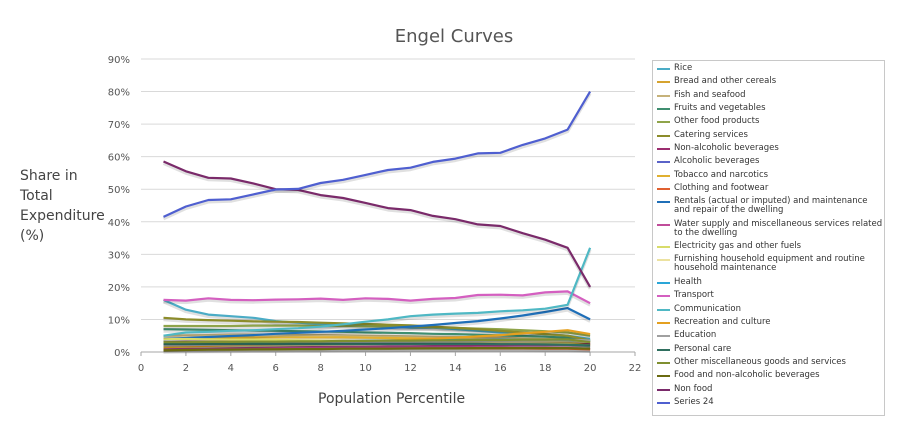  Describe the element at coordinates (693, 388) in the screenshot. I see `legend-label: Non food` at that location.